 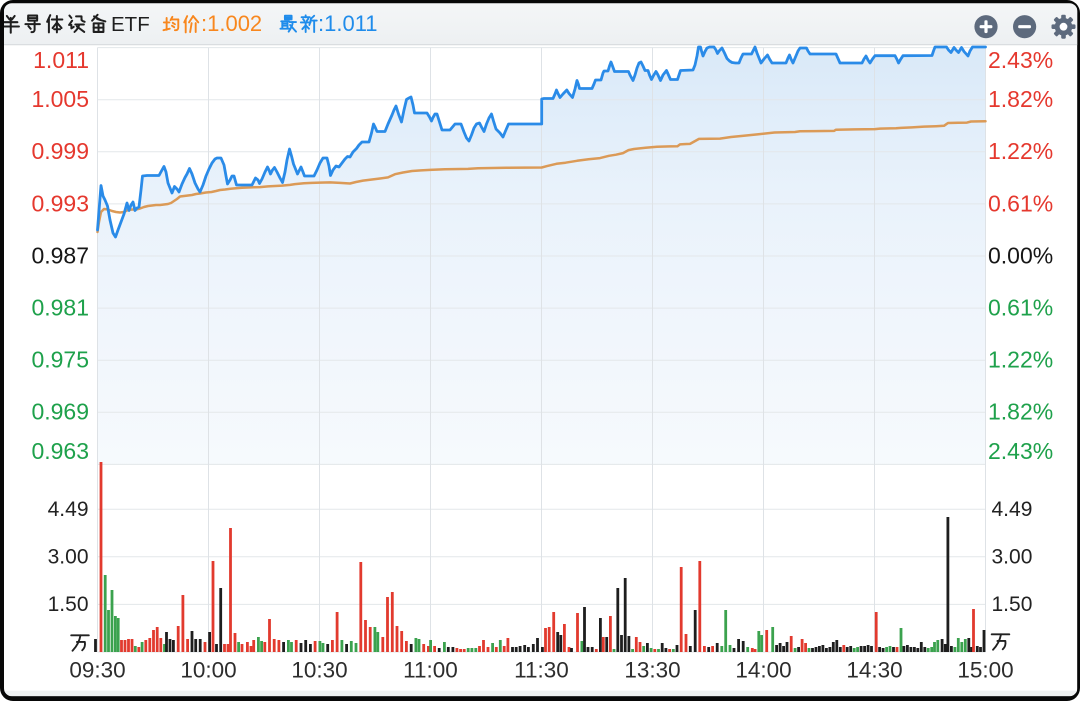 What do you see at coordinates (430, 670) in the screenshot?
I see `svg-text: 11:00` at bounding box center [430, 670].